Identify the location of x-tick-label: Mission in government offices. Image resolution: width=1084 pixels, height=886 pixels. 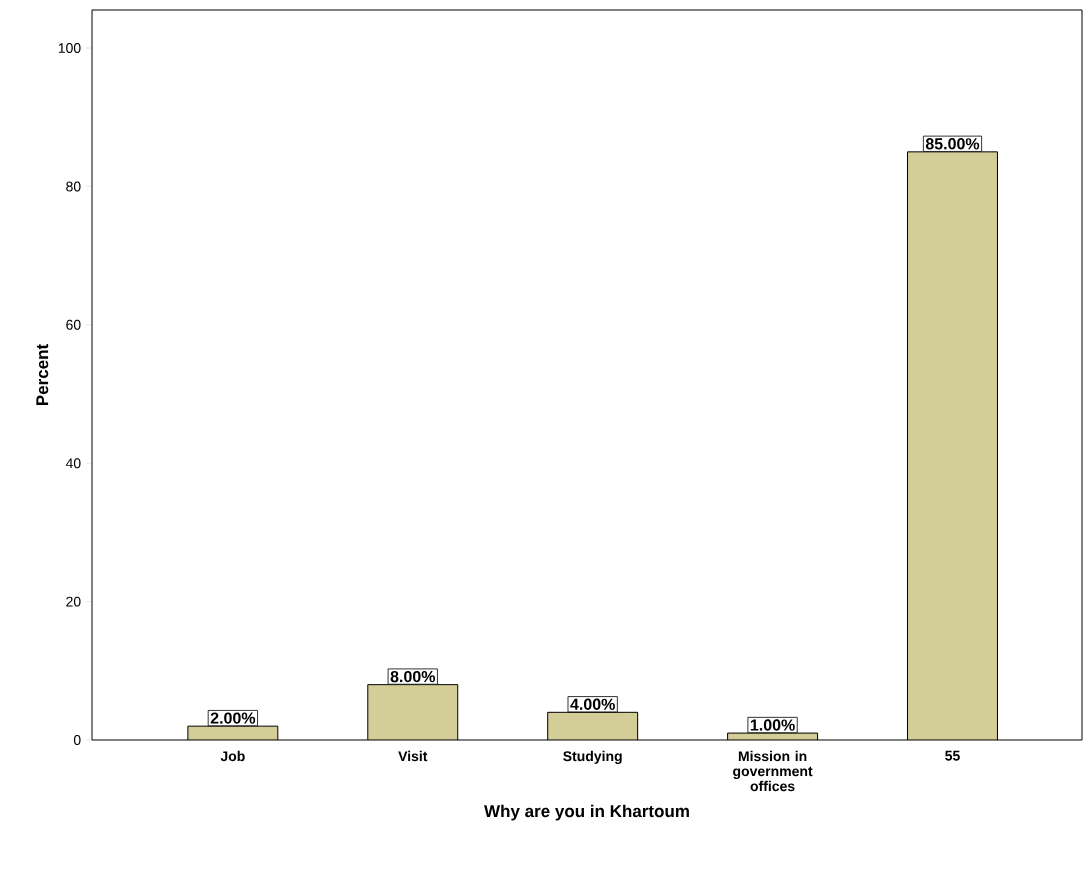
(773, 771).